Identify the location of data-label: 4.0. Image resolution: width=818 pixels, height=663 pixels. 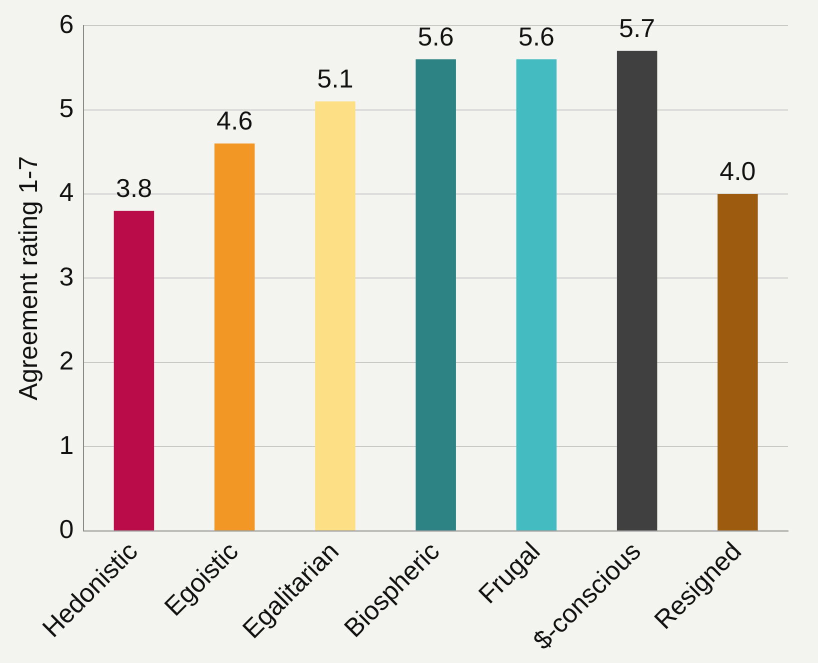
(738, 171).